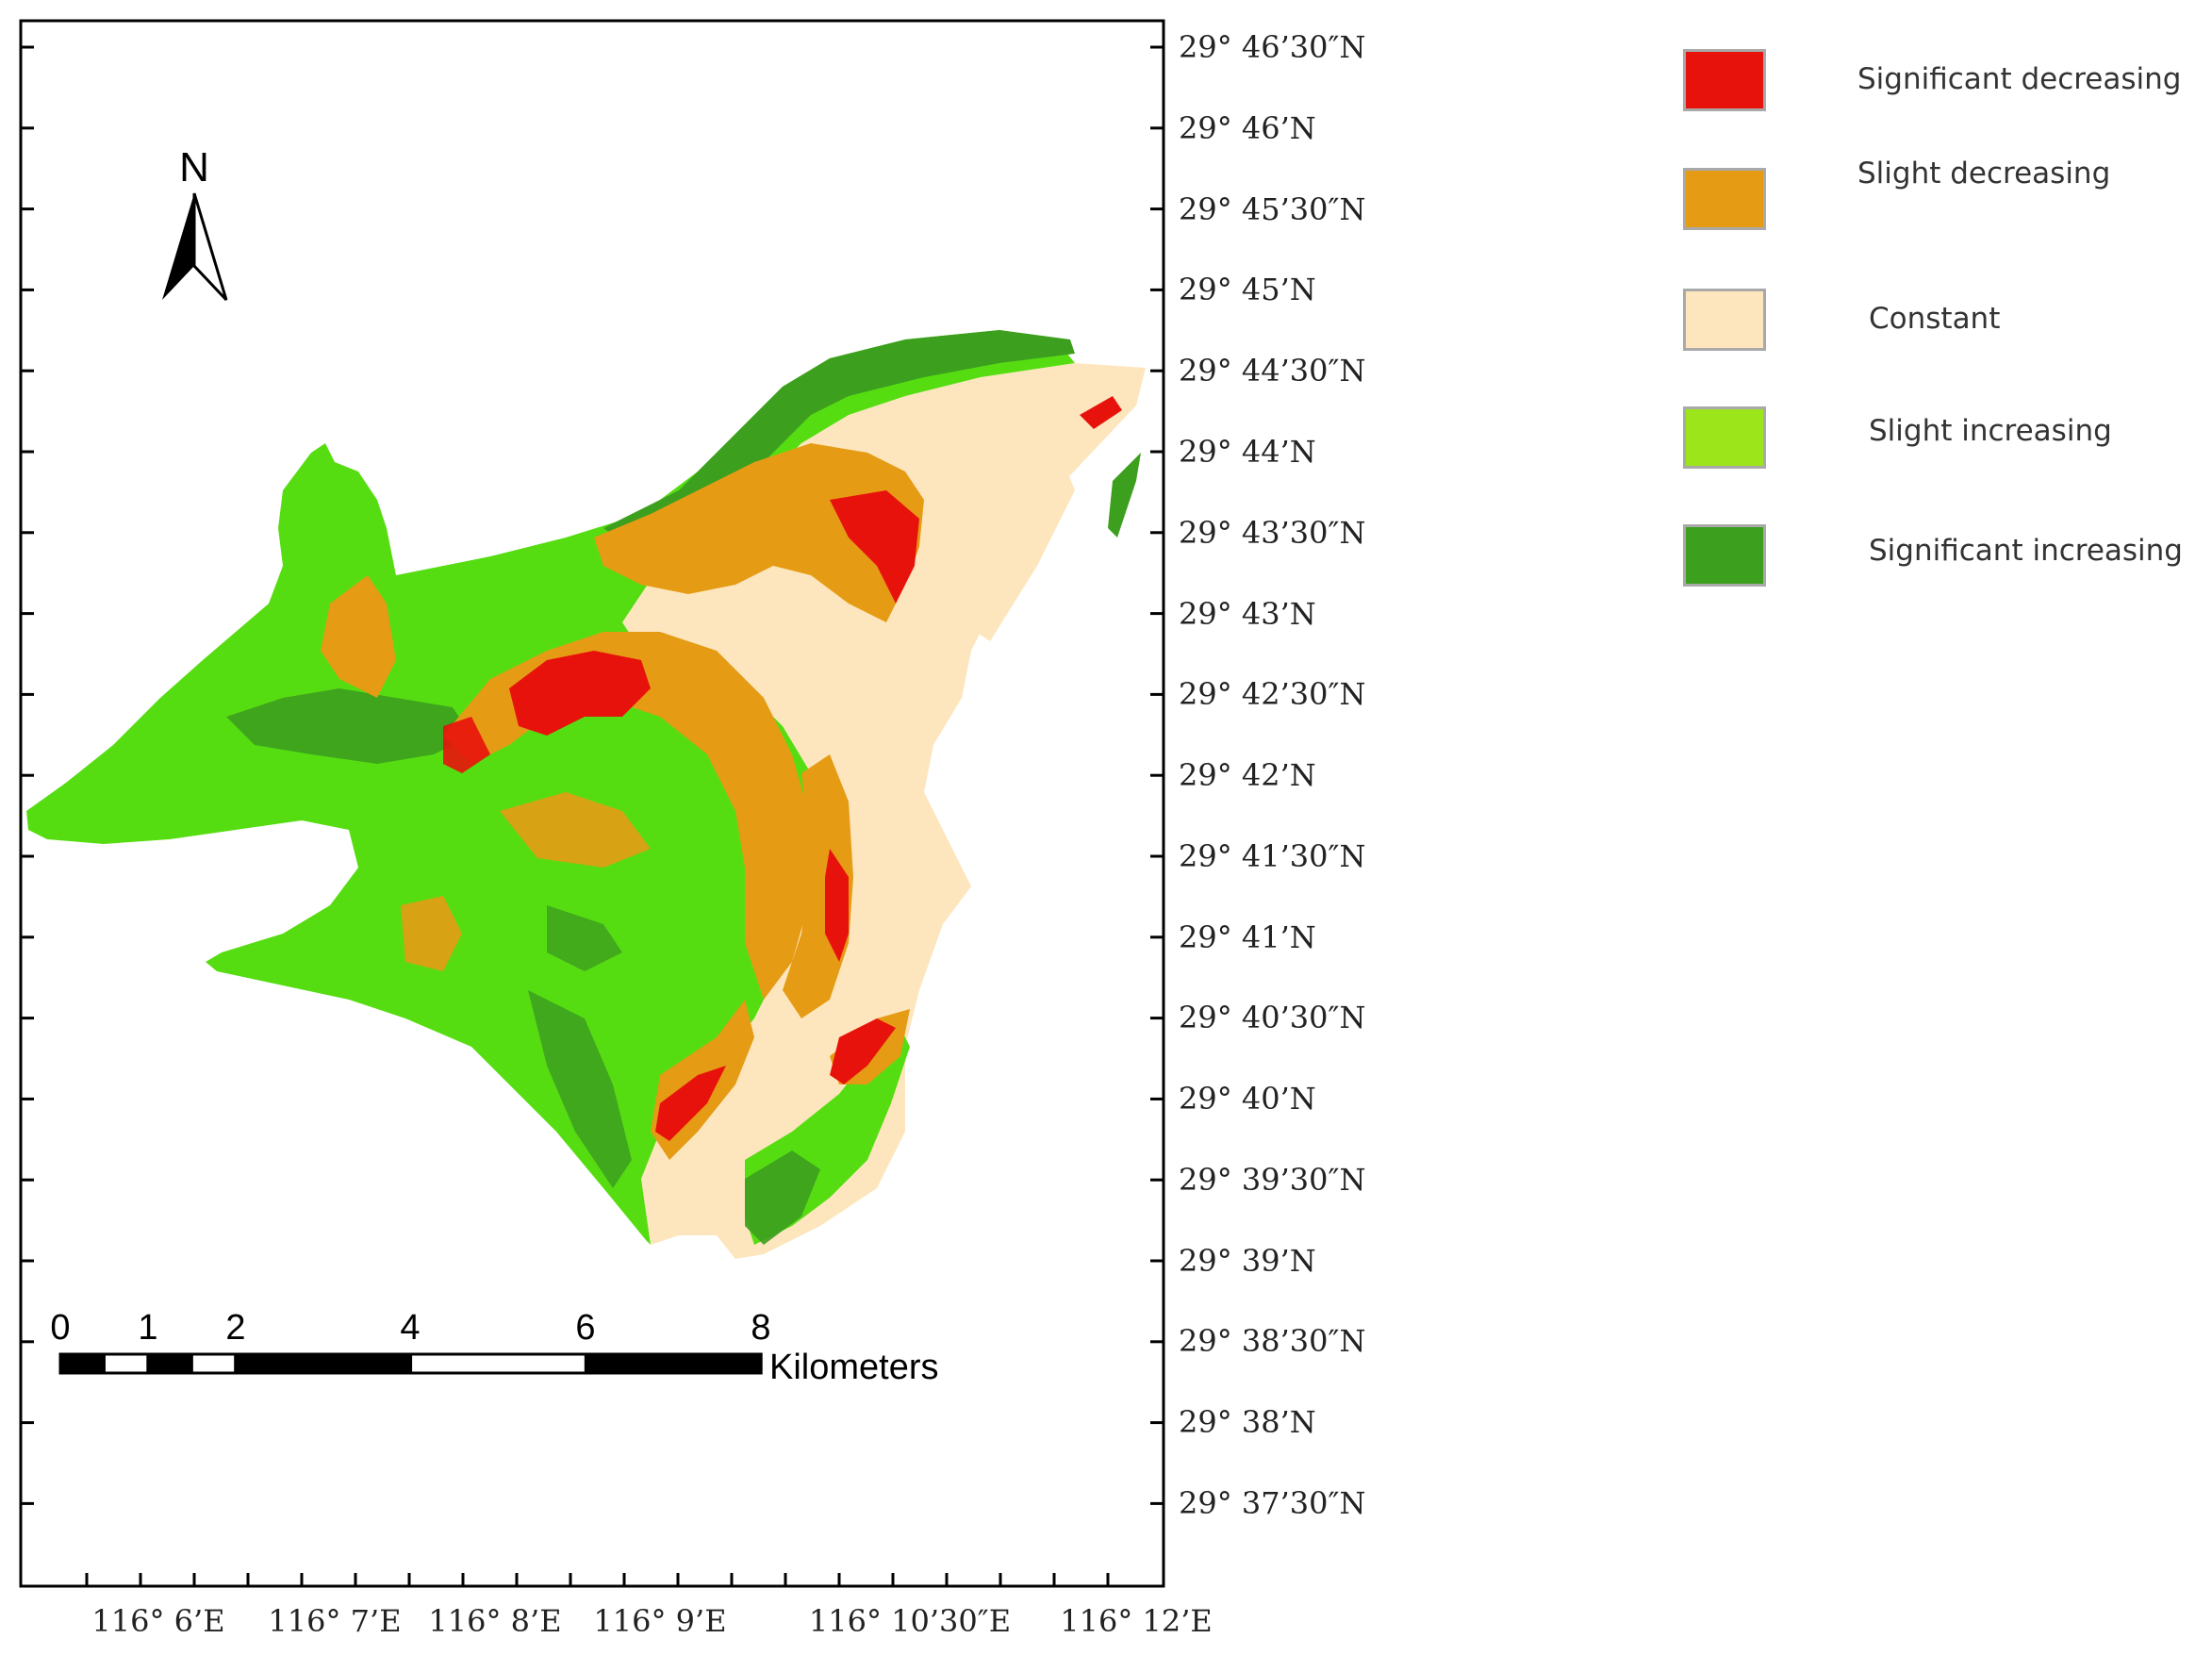  What do you see at coordinates (157, 1621) in the screenshot?
I see `lon-label: 116° 6’E` at bounding box center [157, 1621].